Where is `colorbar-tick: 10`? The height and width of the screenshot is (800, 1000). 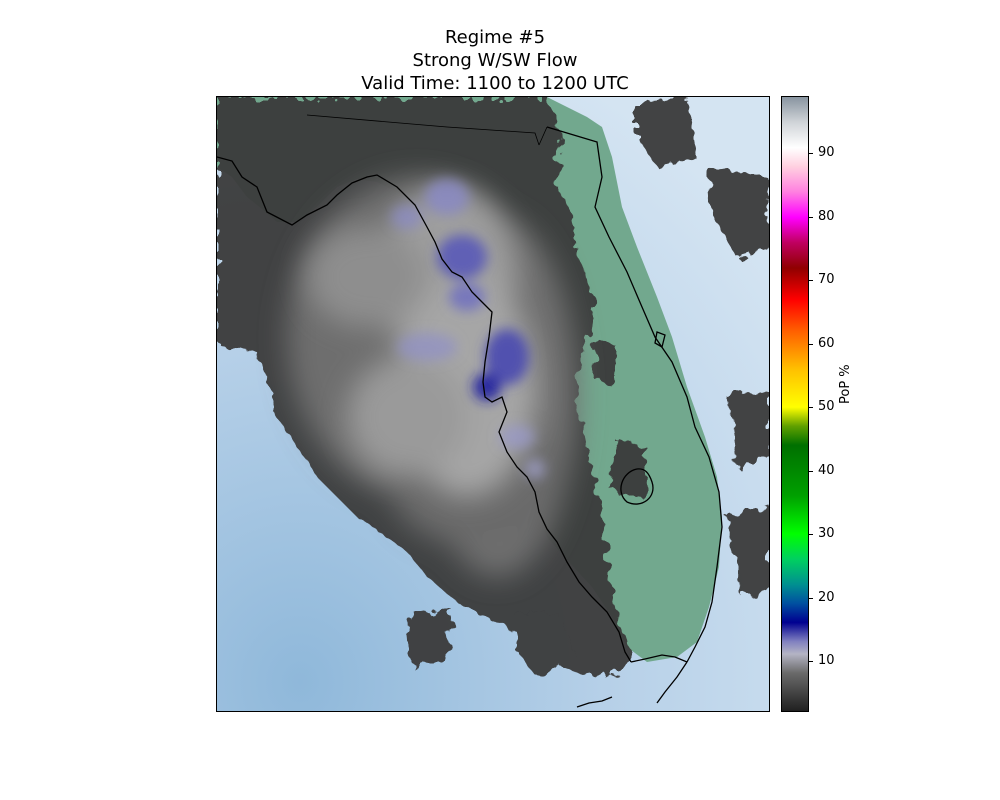
colorbar-tick: 10 is located at coordinates (829, 660).